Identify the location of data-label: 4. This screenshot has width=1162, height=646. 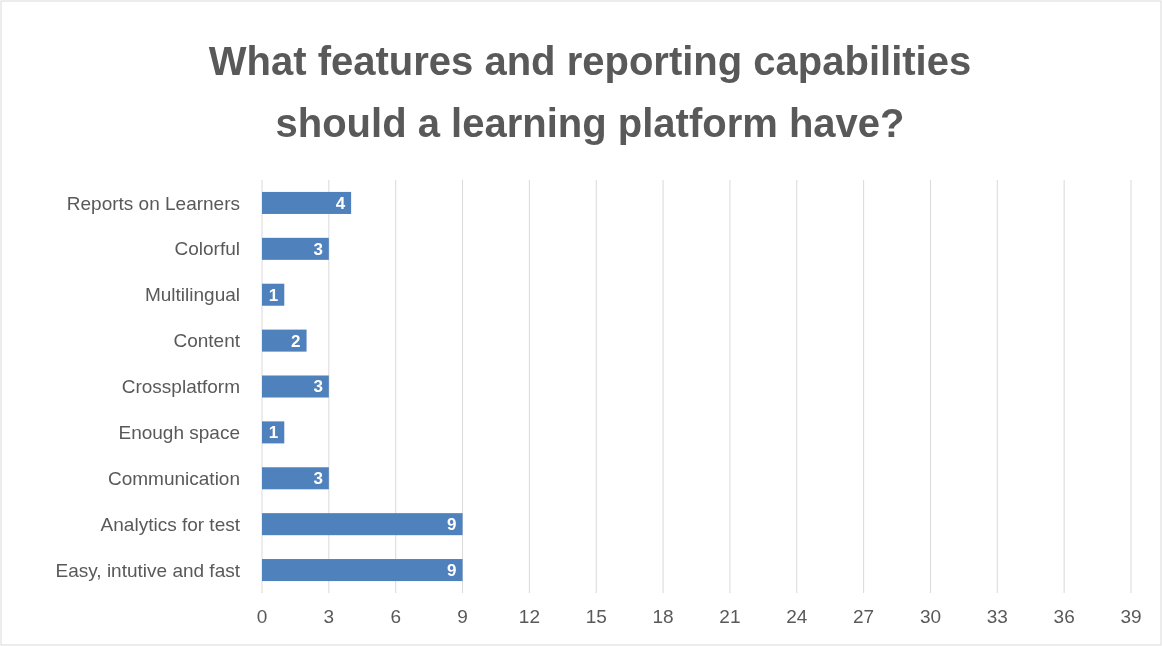
(340, 203).